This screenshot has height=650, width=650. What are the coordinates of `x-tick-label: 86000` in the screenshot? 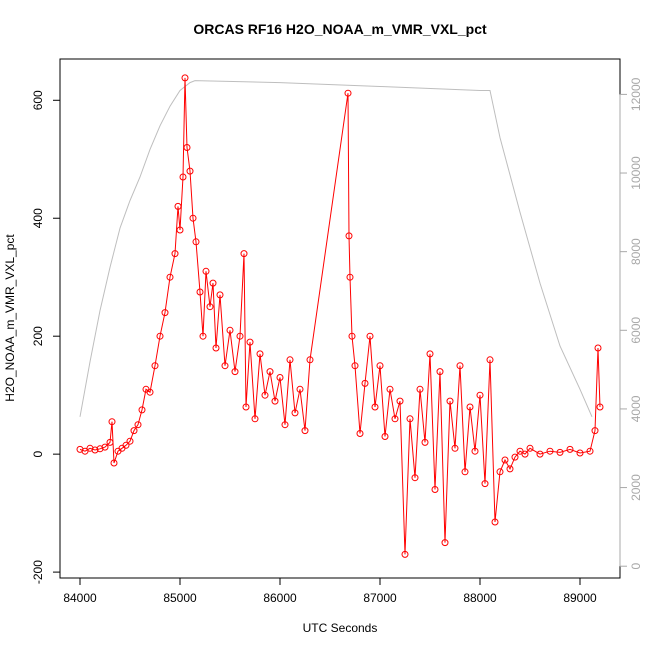 It's located at (280, 598).